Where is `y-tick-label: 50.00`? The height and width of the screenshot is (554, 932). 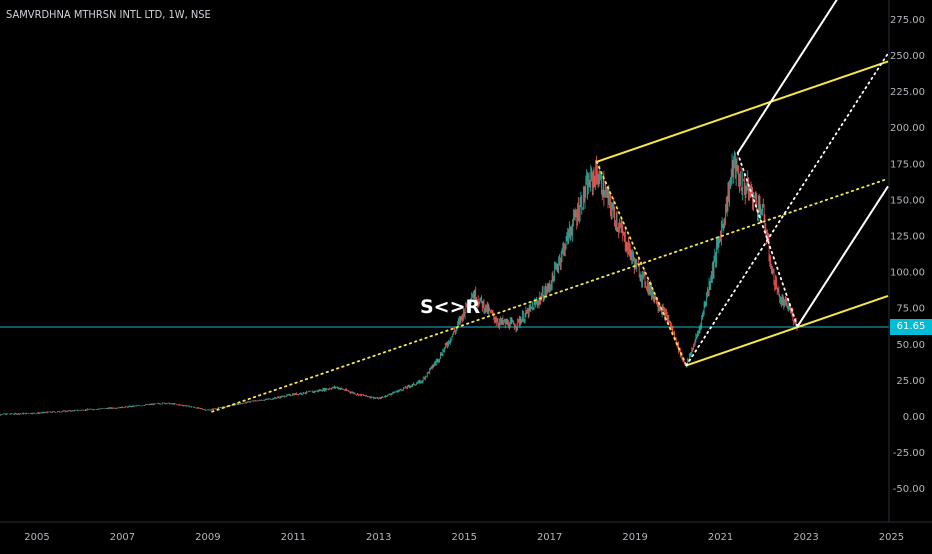 y-tick-label: 50.00 is located at coordinates (910, 345).